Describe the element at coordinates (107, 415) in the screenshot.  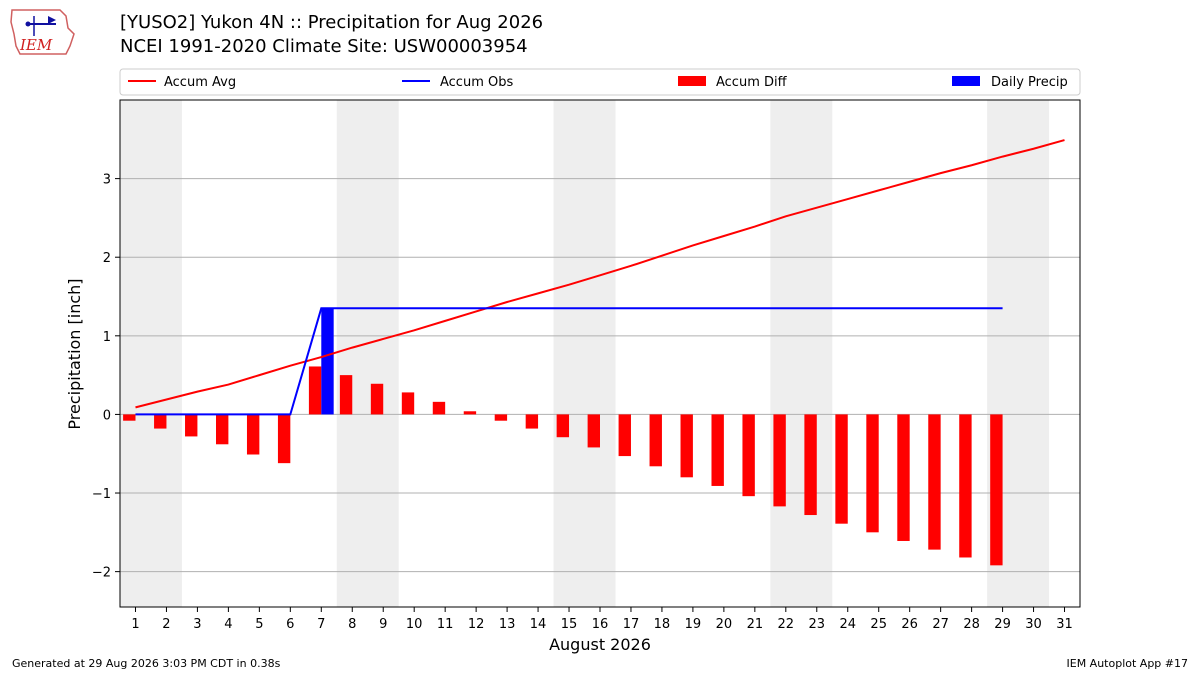
I see `y-tick-label: 0` at that location.